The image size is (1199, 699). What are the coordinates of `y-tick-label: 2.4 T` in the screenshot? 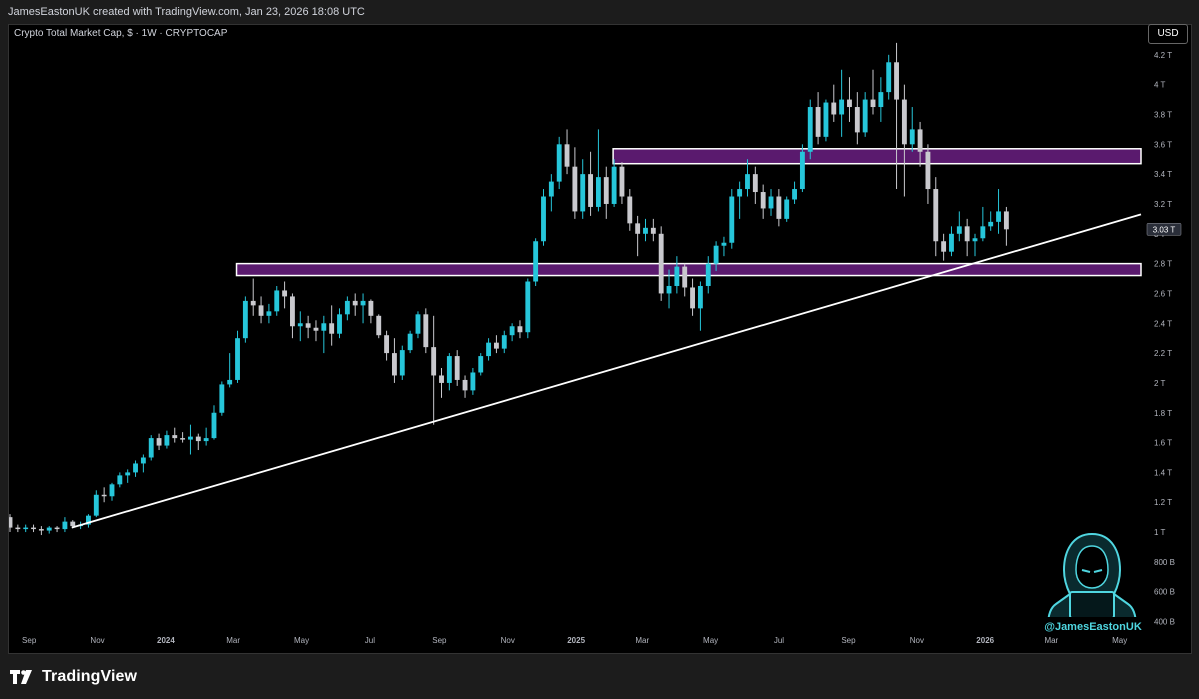 It's located at (1163, 323).